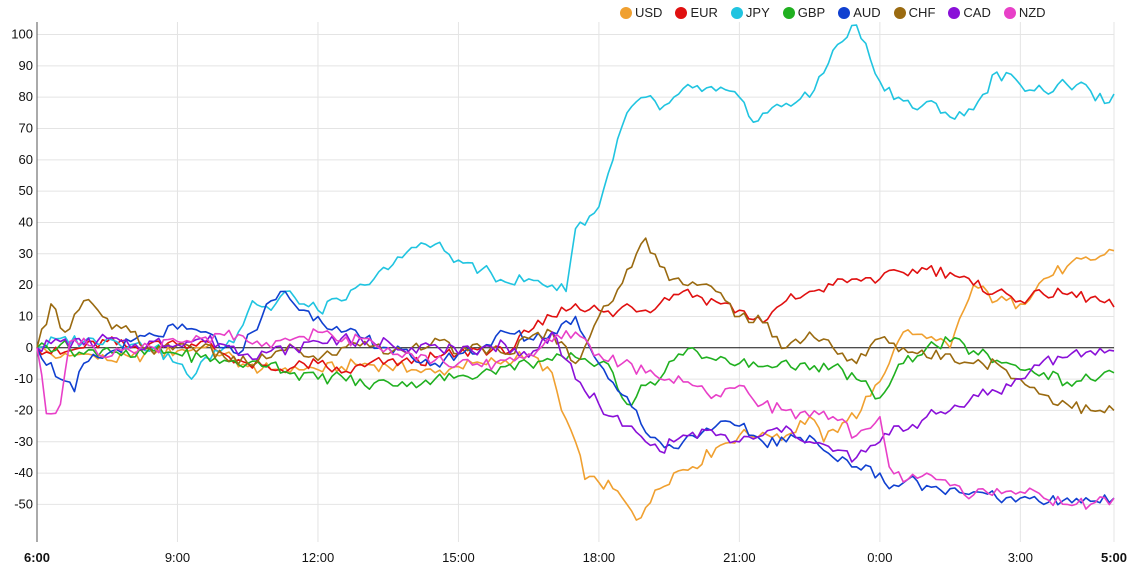 This screenshot has width=1132, height=573. Describe the element at coordinates (23, 378) in the screenshot. I see `y-tick-label: -10` at that location.